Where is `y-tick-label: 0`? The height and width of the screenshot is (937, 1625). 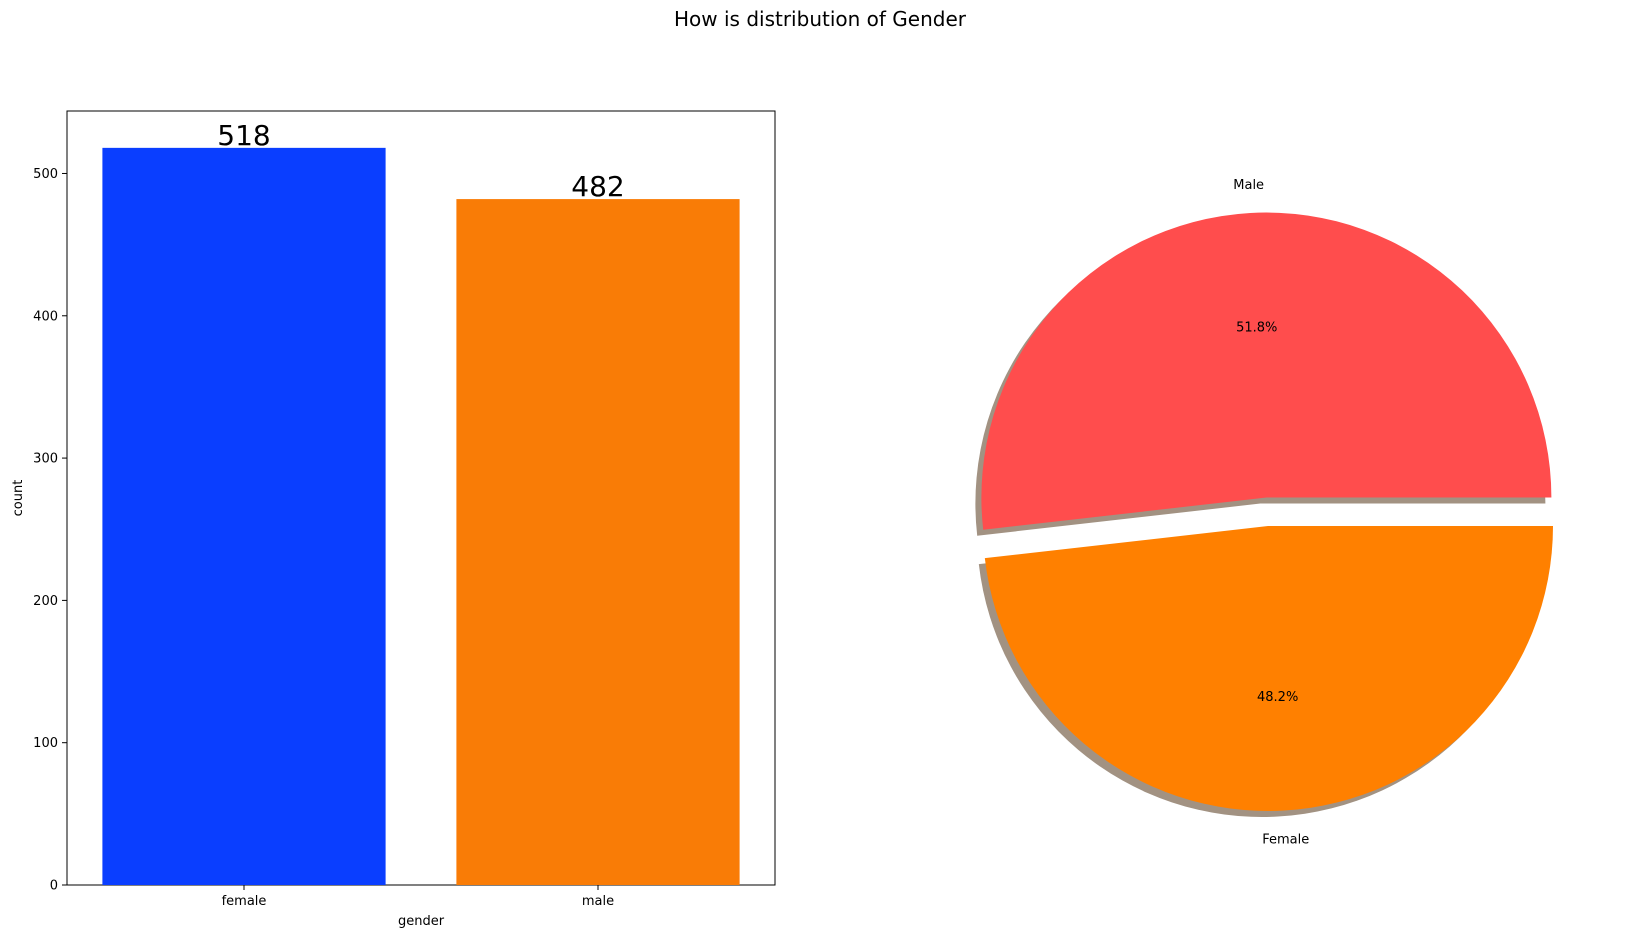 y-tick-label: 0 is located at coordinates (54, 886).